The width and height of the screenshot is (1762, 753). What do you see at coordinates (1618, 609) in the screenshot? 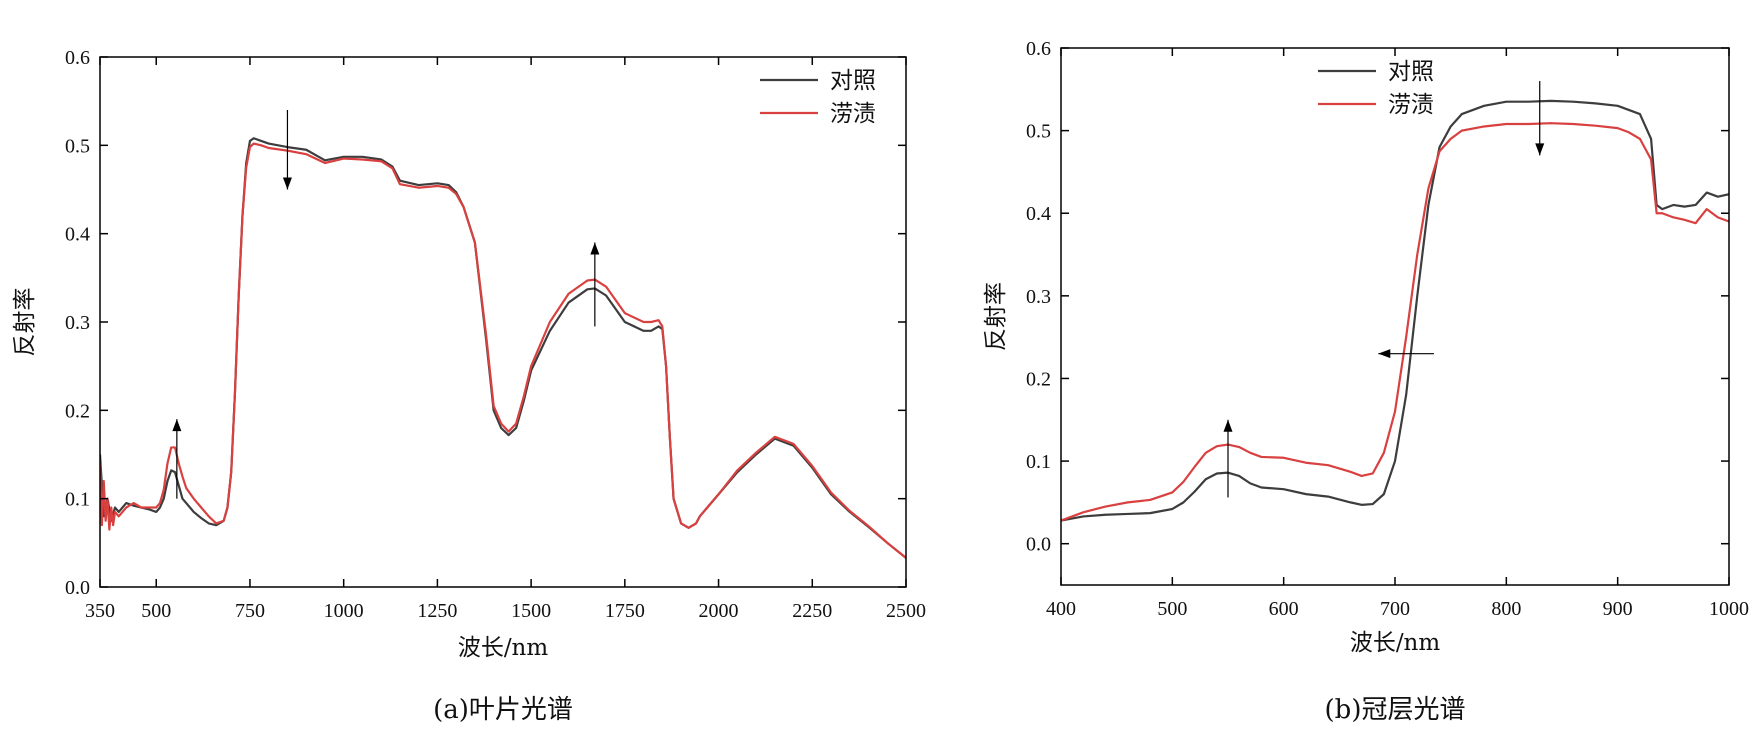
I see `canopy-x-tick-label: 900` at bounding box center [1618, 609].